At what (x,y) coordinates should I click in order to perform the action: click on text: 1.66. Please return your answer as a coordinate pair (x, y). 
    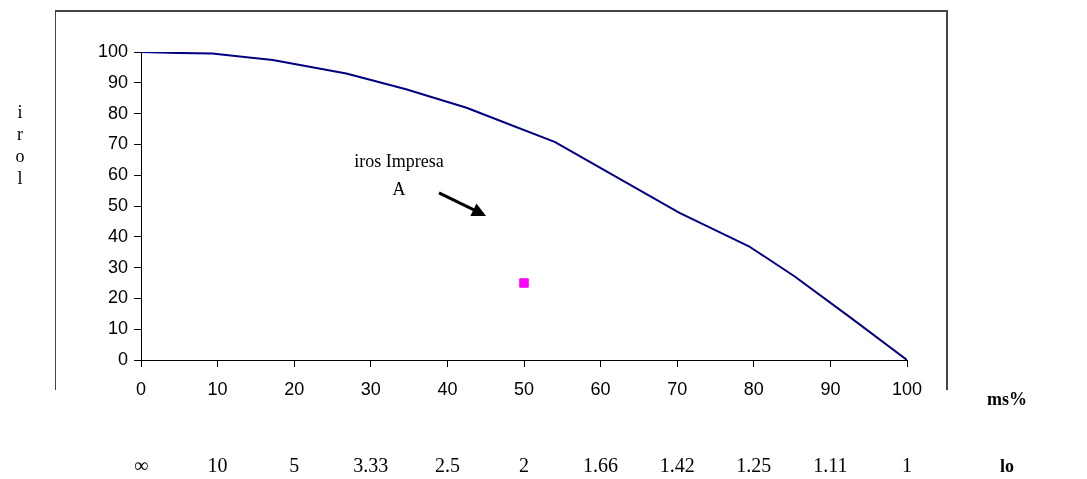
    Looking at the image, I should click on (601, 465).